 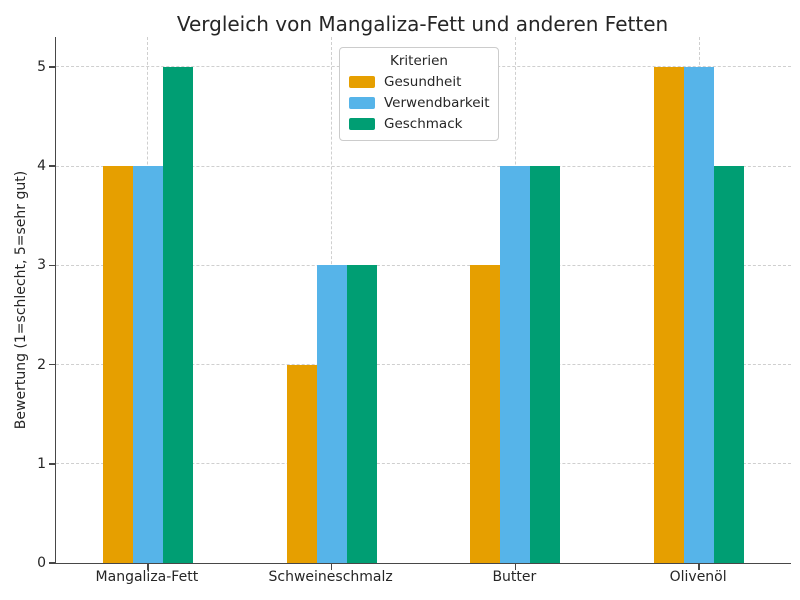 I want to click on x-tick-label: Butter, so click(x=514, y=577).